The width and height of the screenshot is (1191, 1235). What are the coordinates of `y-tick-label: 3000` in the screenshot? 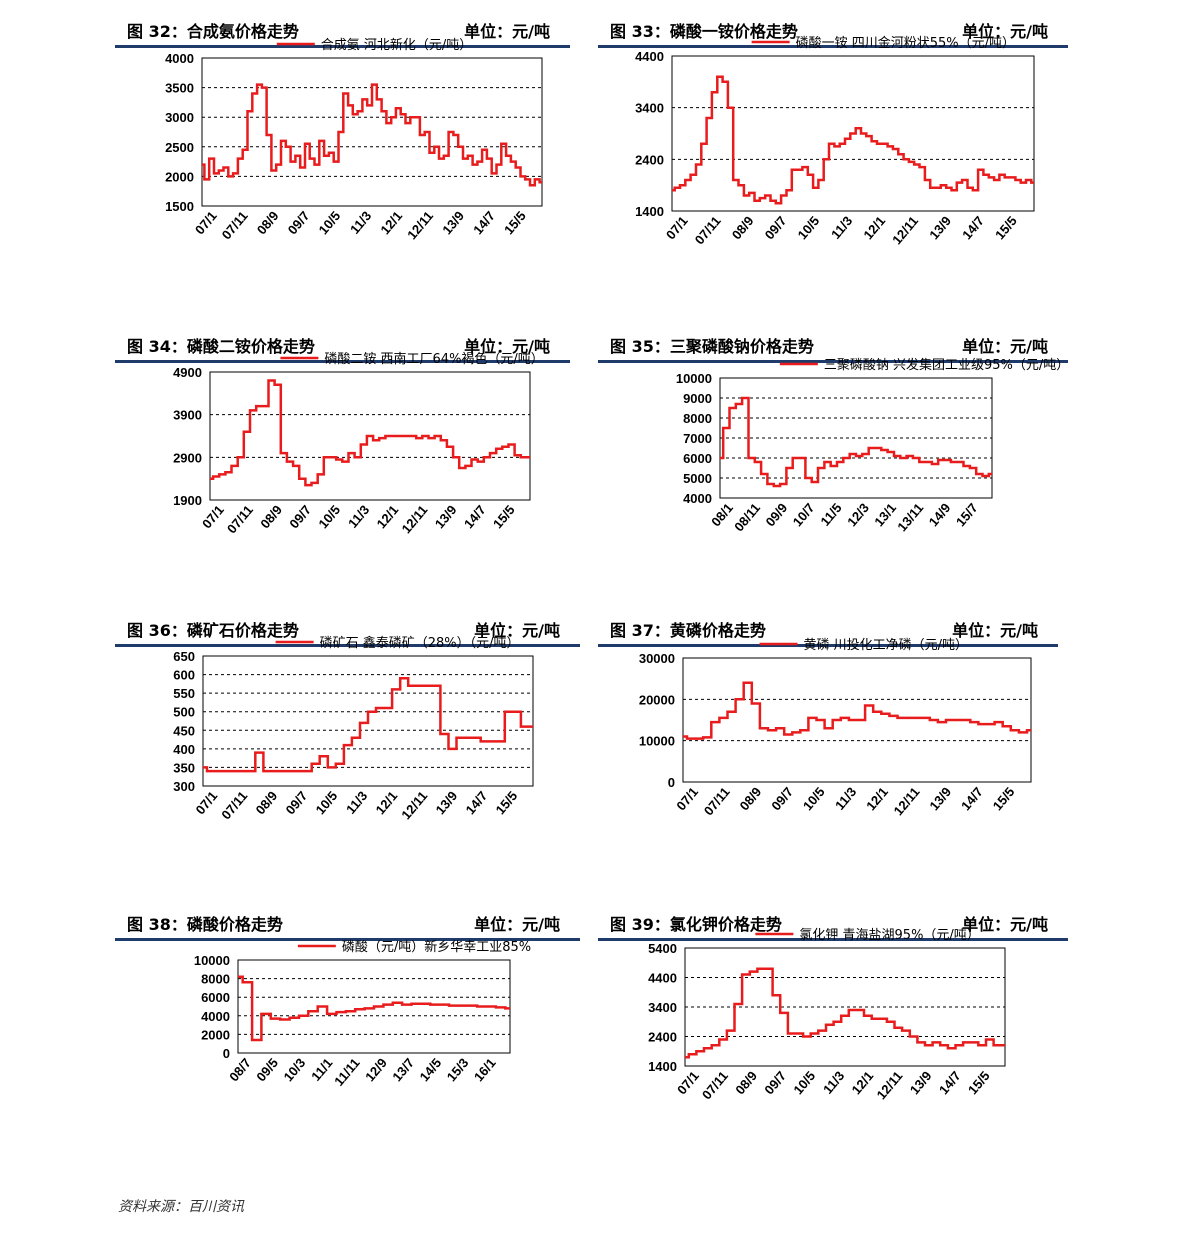 It's located at (179, 117).